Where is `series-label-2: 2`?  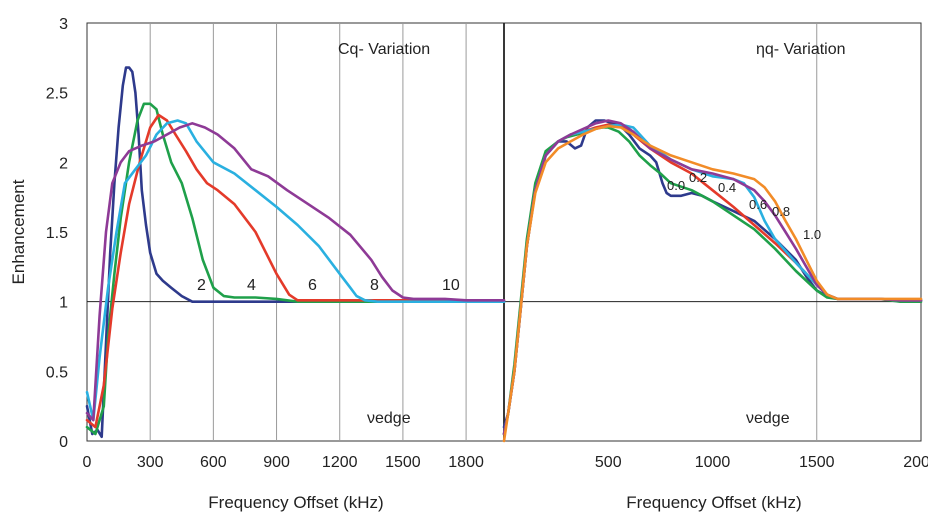
series-label-2: 2 is located at coordinates (201, 285).